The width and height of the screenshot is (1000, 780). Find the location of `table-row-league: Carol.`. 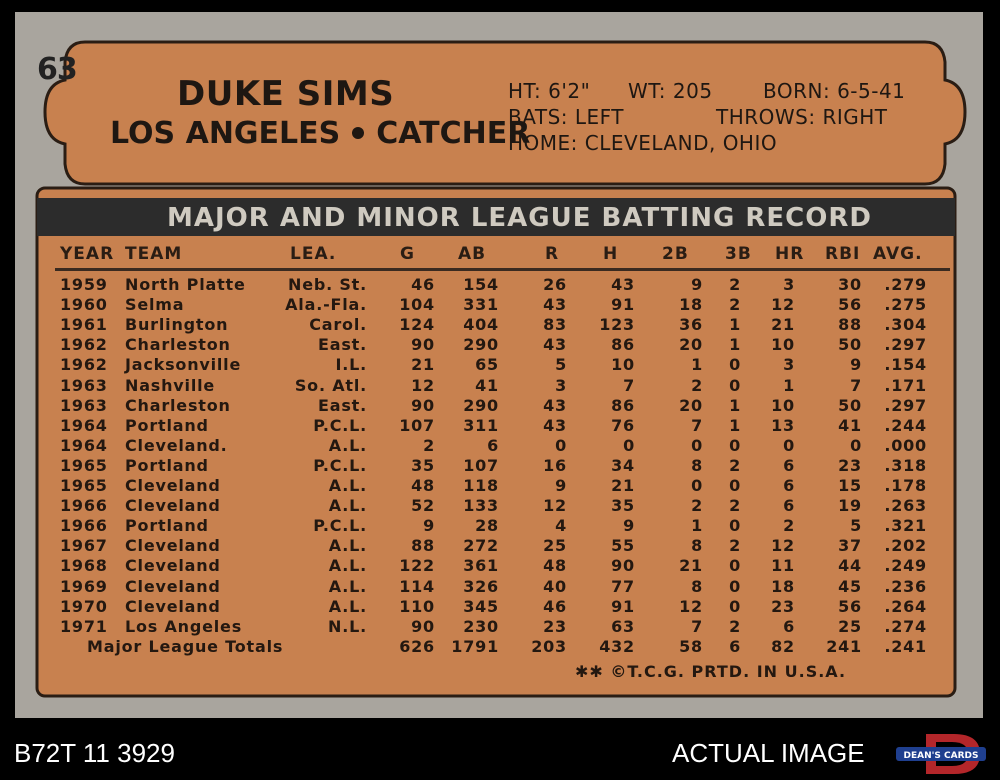

table-row-league: Carol. is located at coordinates (338, 325).